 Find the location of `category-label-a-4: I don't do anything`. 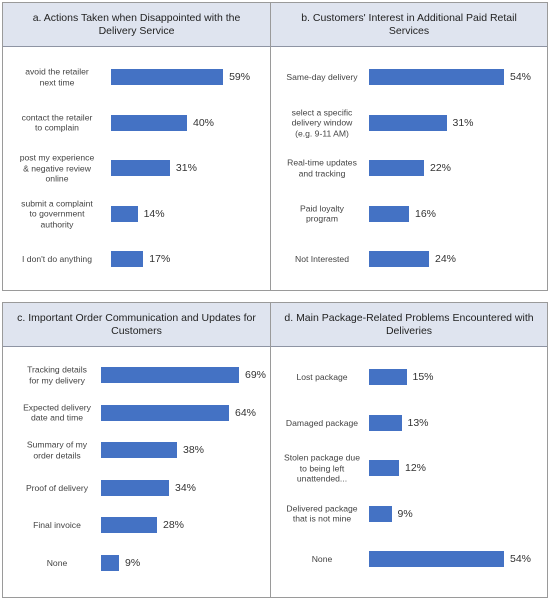

category-label-a-4: I don't do anything is located at coordinates (57, 259).